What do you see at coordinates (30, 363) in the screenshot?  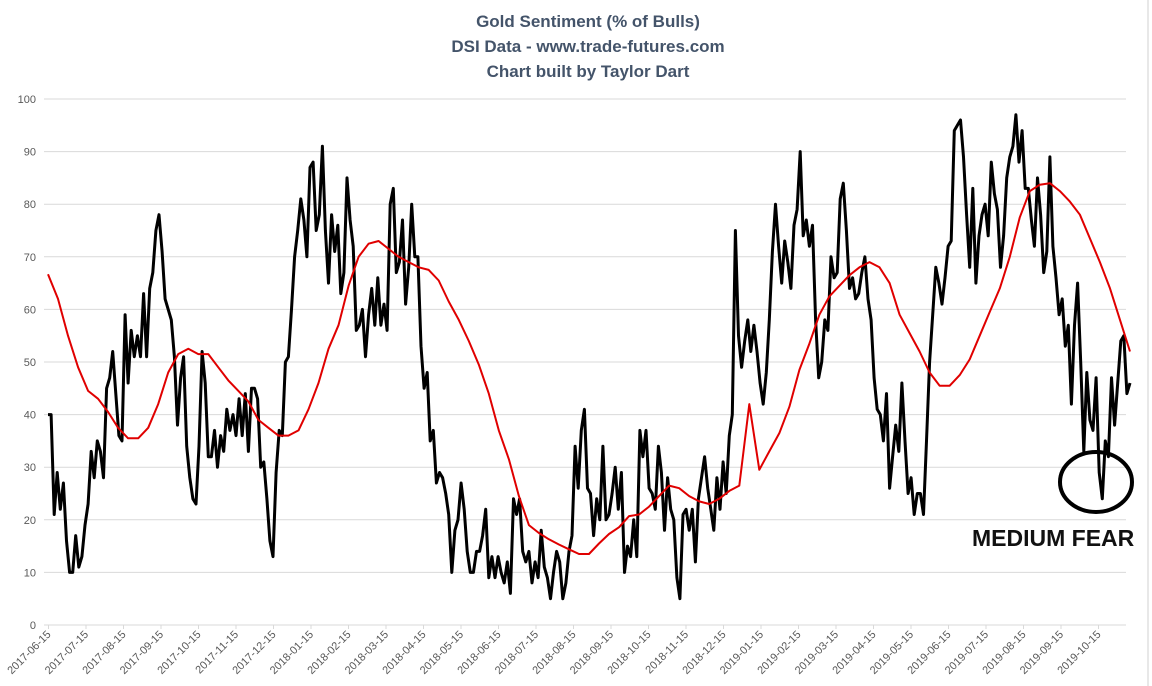 I see `y-tick-label: 50` at bounding box center [30, 363].